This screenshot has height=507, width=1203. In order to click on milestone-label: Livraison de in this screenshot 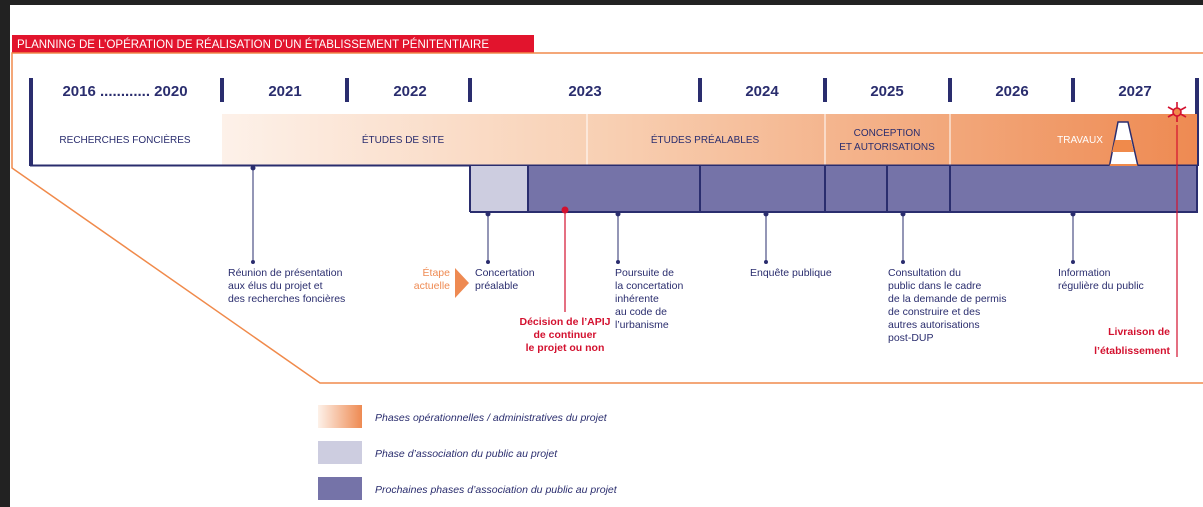, I will do `click(1139, 332)`.